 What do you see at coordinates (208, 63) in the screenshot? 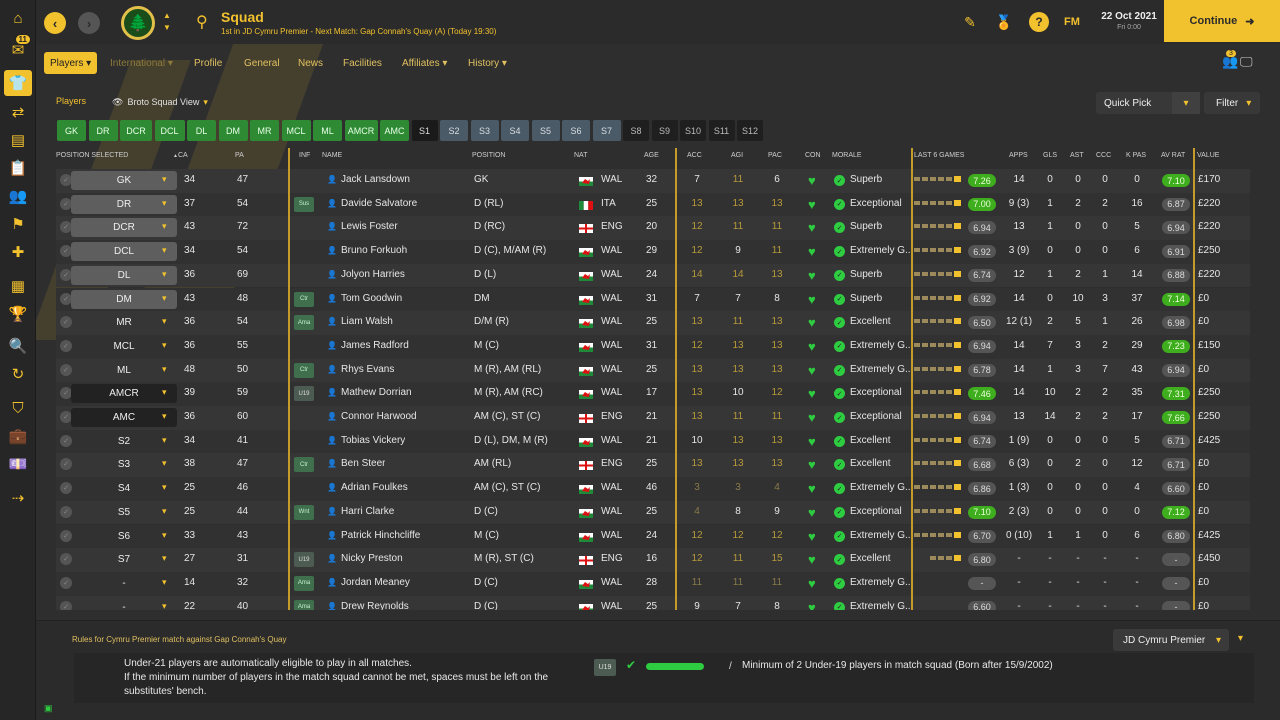
I see `tab-profile: Profile` at bounding box center [208, 63].